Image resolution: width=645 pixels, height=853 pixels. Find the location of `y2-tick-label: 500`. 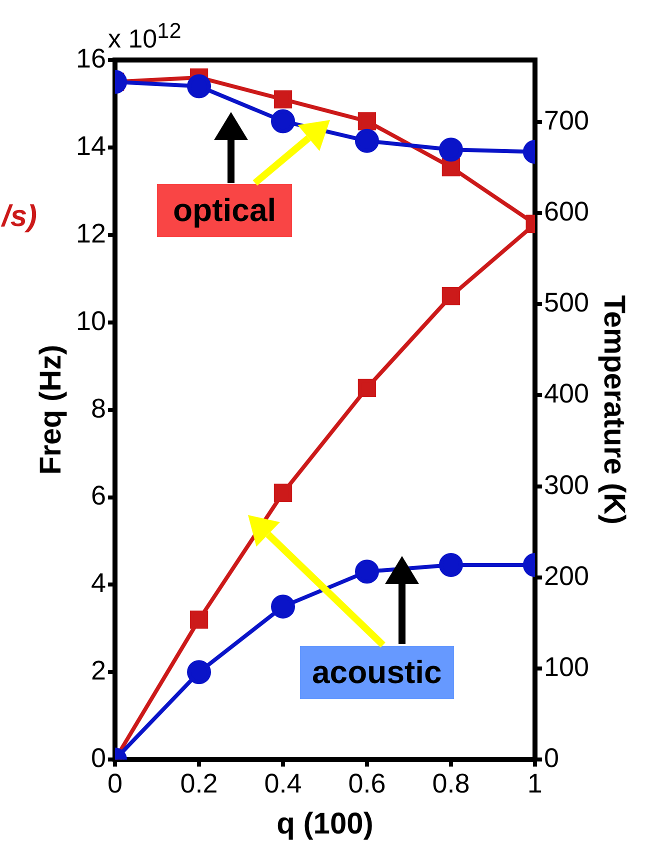

y2-tick-label: 500 is located at coordinates (567, 303).